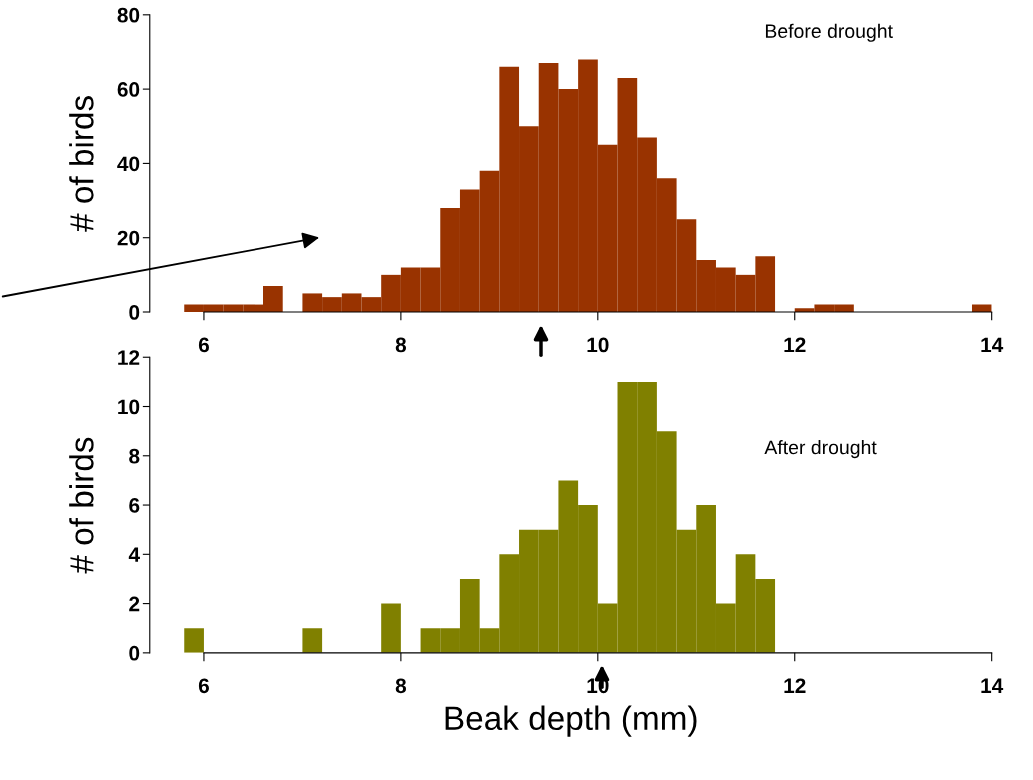  I want to click on x-tick-label: 10, so click(598, 345).